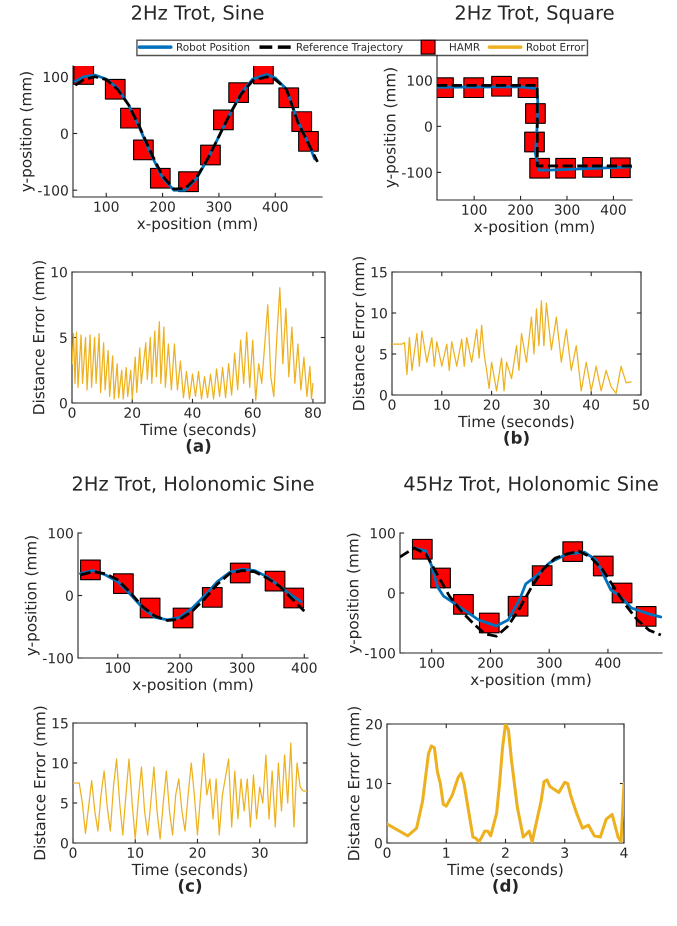  What do you see at coordinates (516, 438) in the screenshot?
I see `text: (b)` at bounding box center [516, 438].